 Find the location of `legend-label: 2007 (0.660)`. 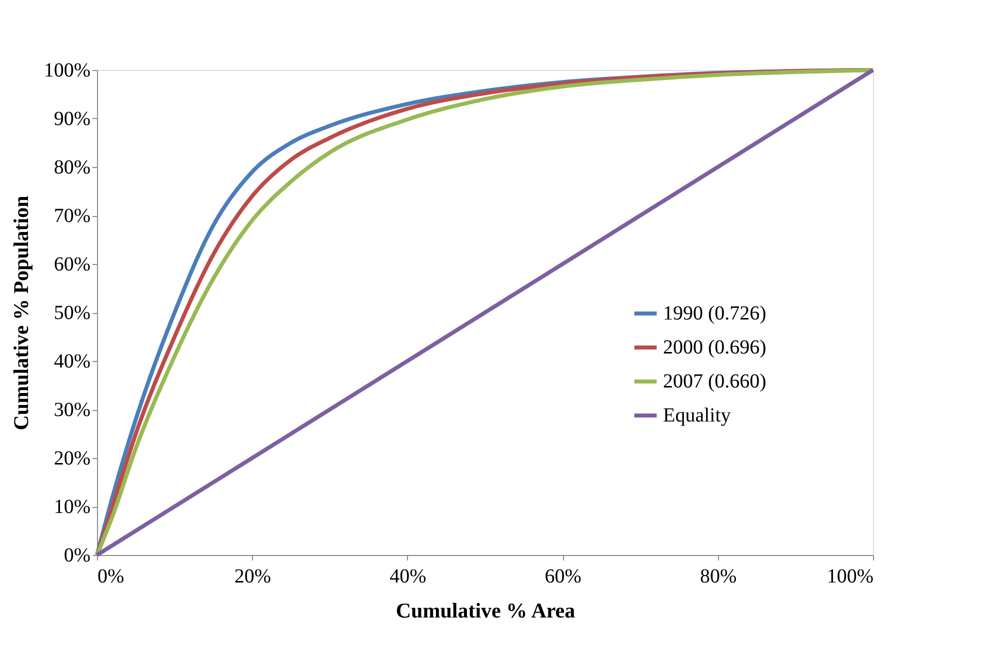

legend-label: 2007 (0.660) is located at coordinates (714, 381).